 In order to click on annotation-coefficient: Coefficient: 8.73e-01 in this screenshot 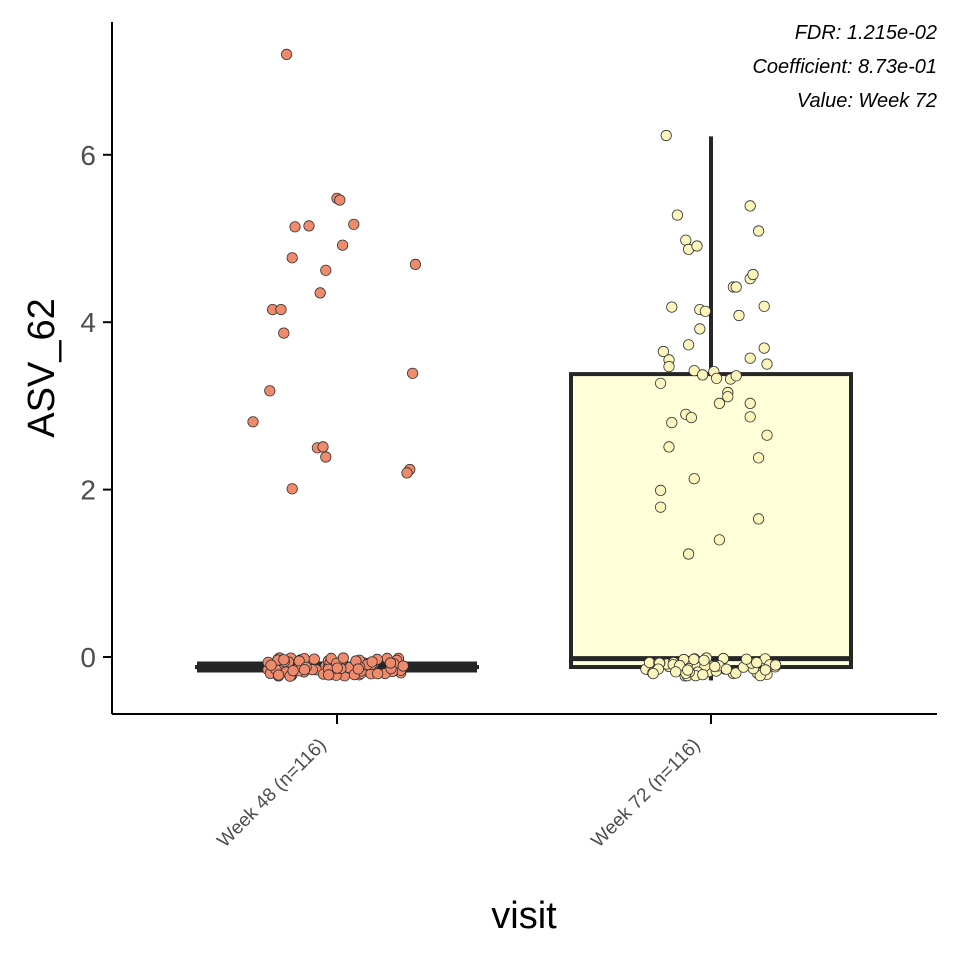, I will do `click(844, 67)`.